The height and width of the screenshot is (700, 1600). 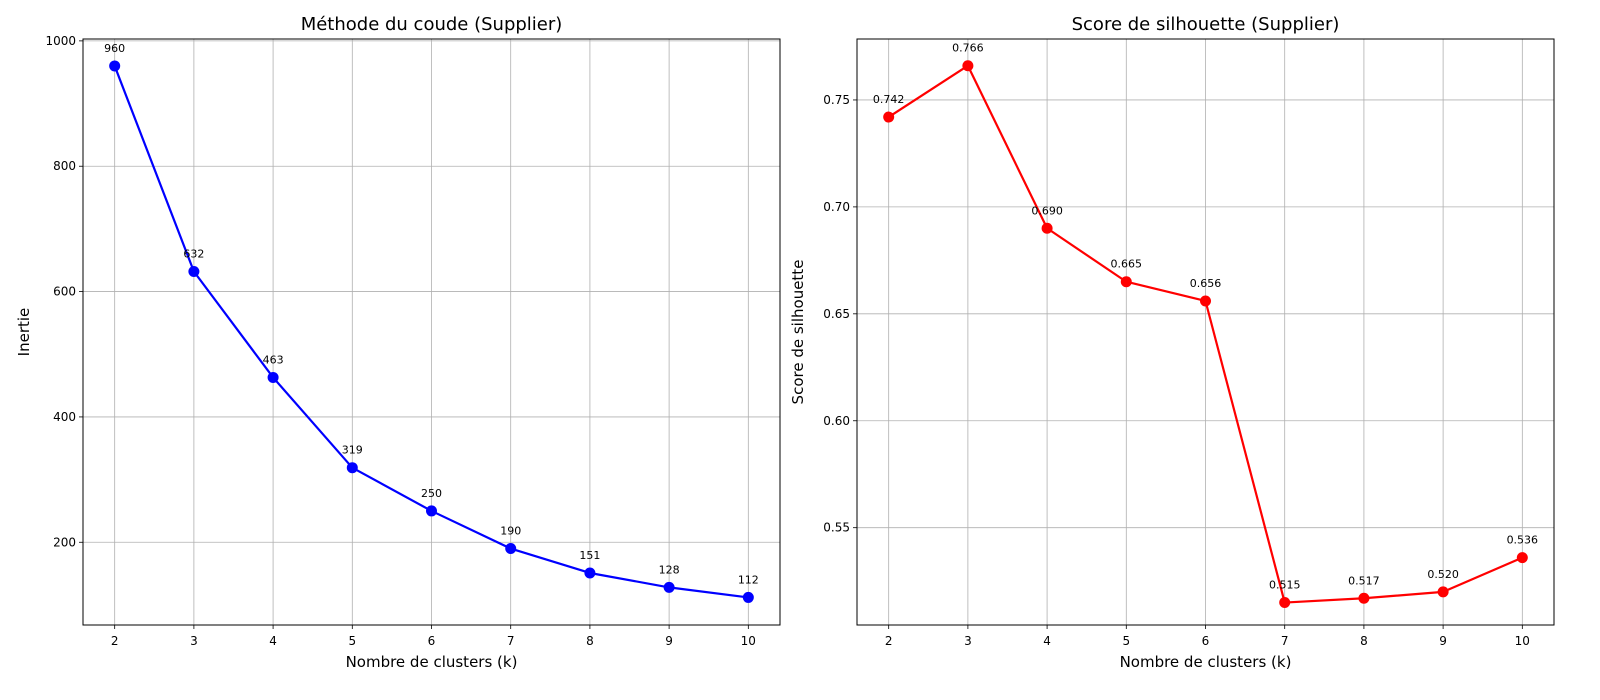 What do you see at coordinates (968, 641) in the screenshot?
I see `silhouette-x-tick-label-1: 3` at bounding box center [968, 641].